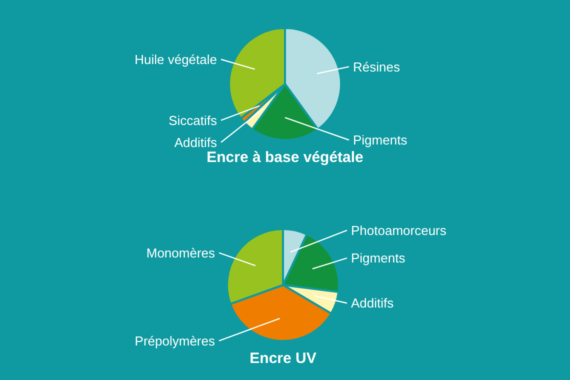  I want to click on text: Encre UV, so click(283, 358).